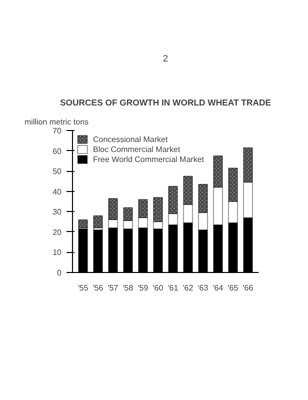  What do you see at coordinates (233, 288) in the screenshot?
I see `x-tick-label: '65` at bounding box center [233, 288].